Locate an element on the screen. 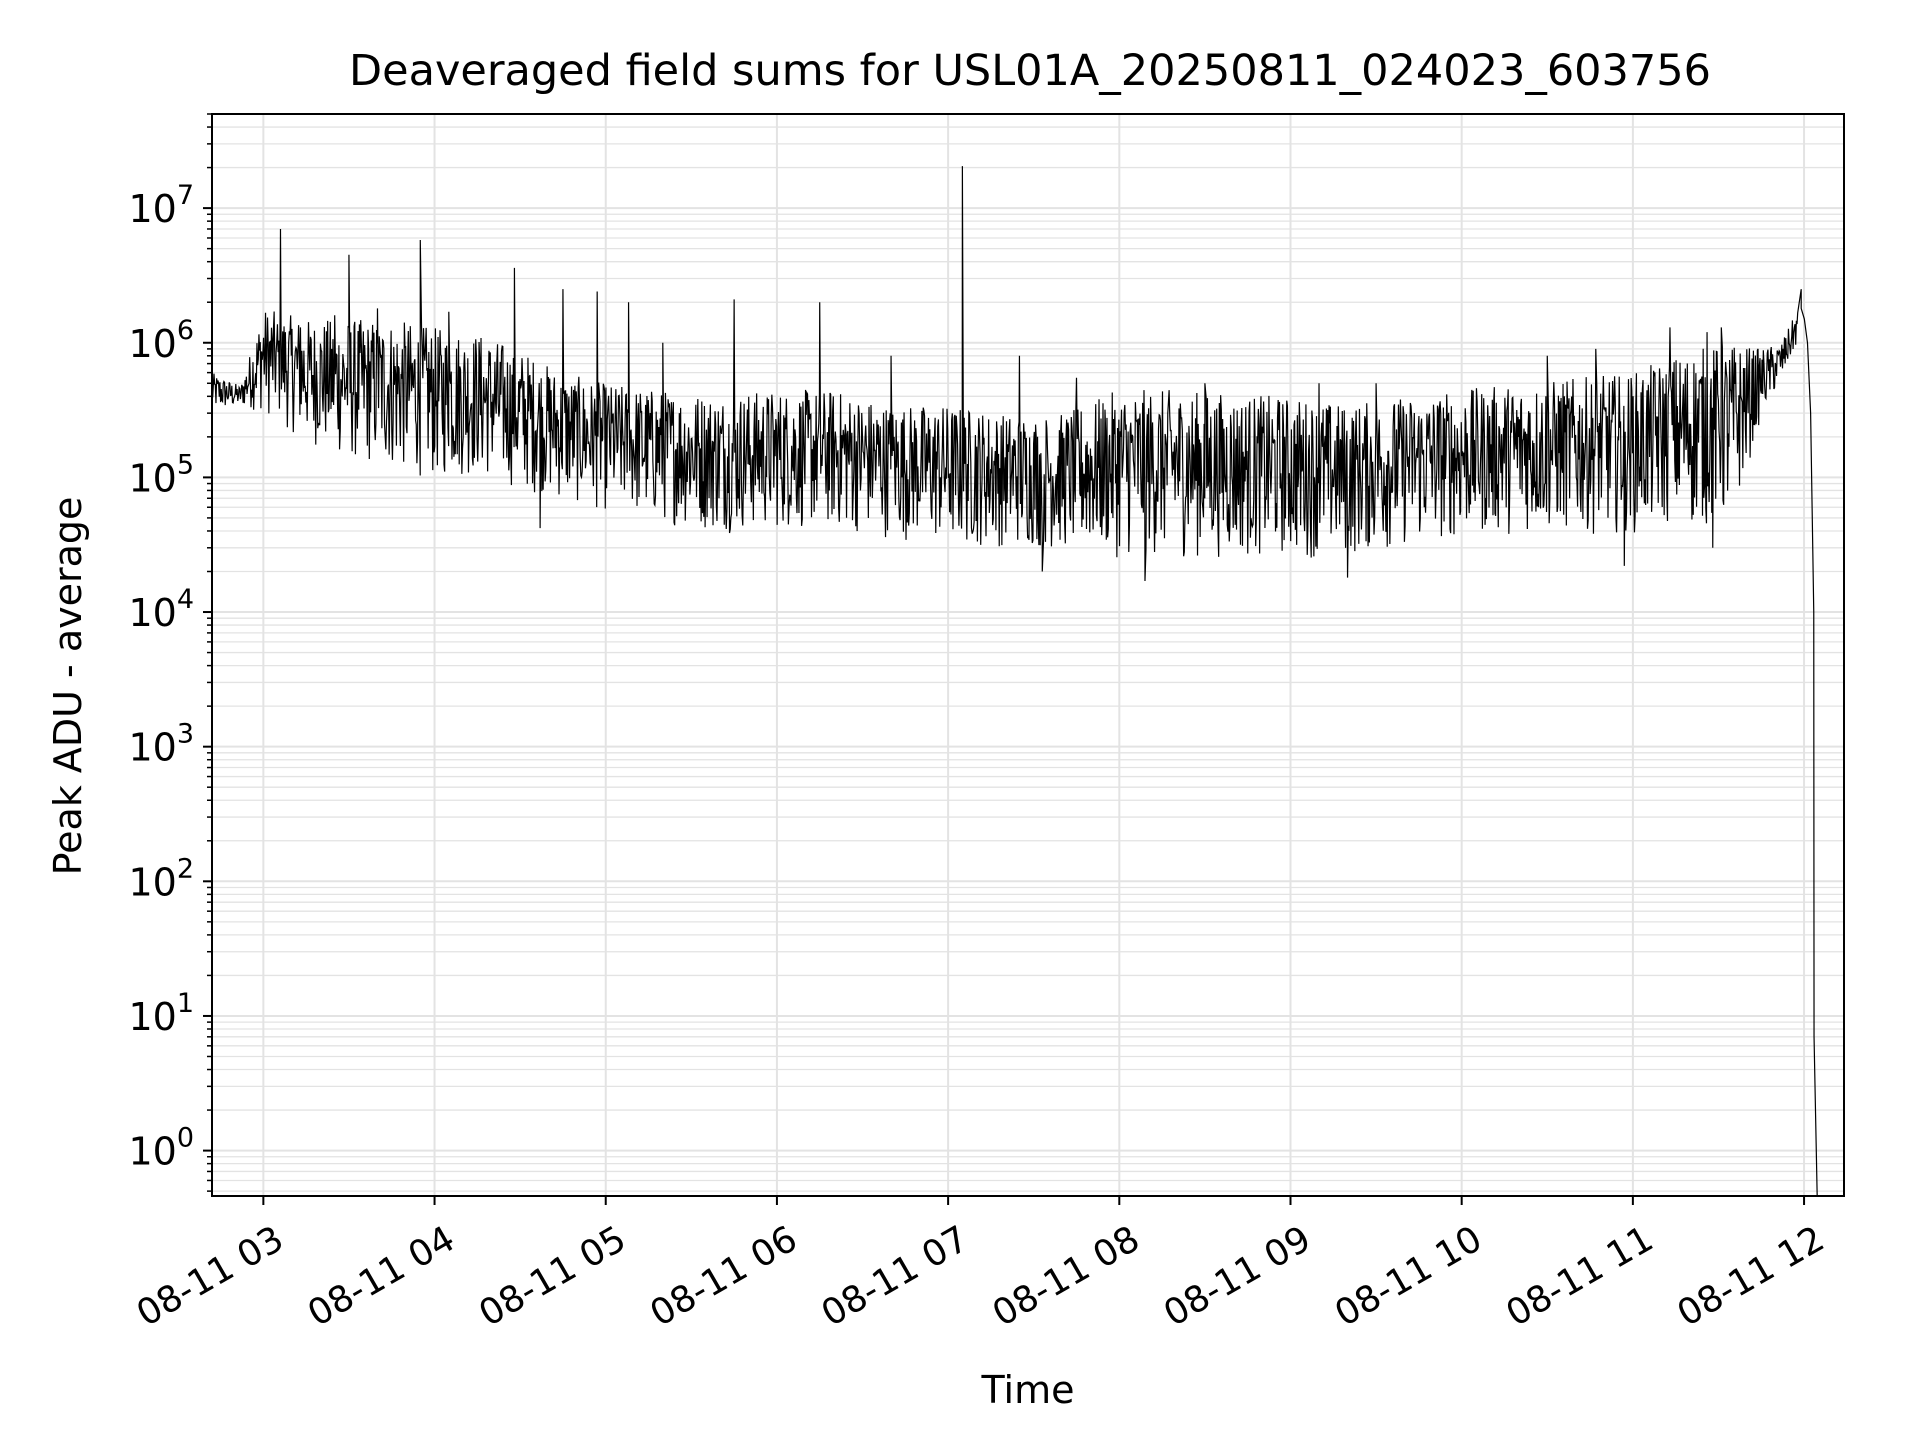  x-tick-label: 08-11 10 is located at coordinates (1408, 1276).